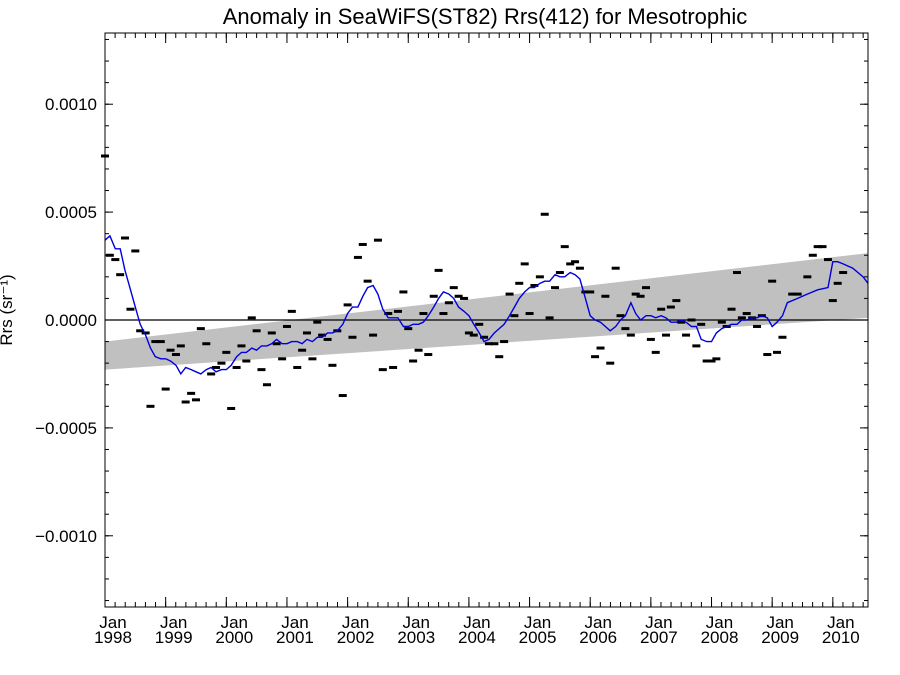 This screenshot has width=900, height=675. What do you see at coordinates (66, 536) in the screenshot?
I see `y-tick-label: −0.0010` at bounding box center [66, 536].